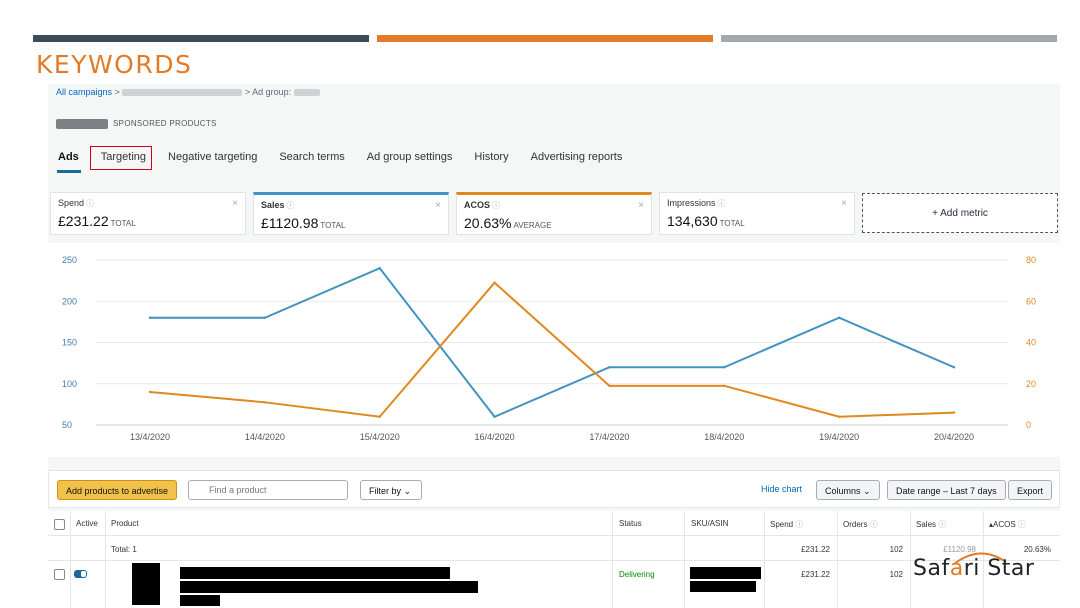 The width and height of the screenshot is (1080, 608). I want to click on metric-card-impressions: Impressions ⓘ × 134,630 TOTAL, so click(757, 213).